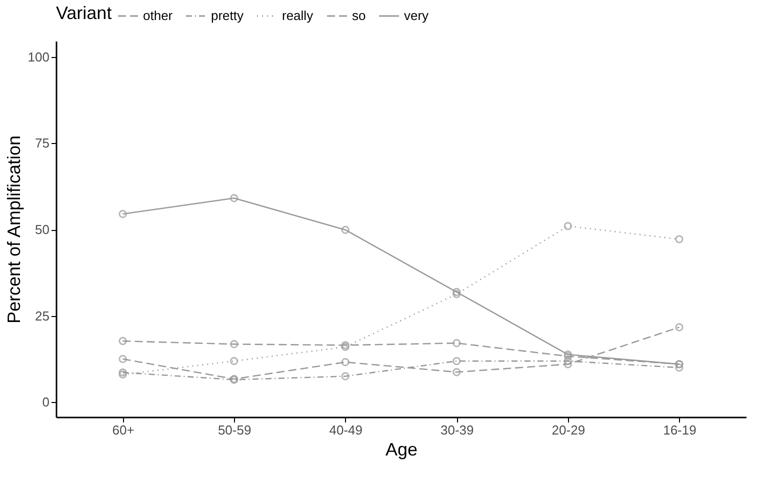 Image resolution: width=758 pixels, height=487 pixels. I want to click on x-axis-title: Age, so click(401, 450).